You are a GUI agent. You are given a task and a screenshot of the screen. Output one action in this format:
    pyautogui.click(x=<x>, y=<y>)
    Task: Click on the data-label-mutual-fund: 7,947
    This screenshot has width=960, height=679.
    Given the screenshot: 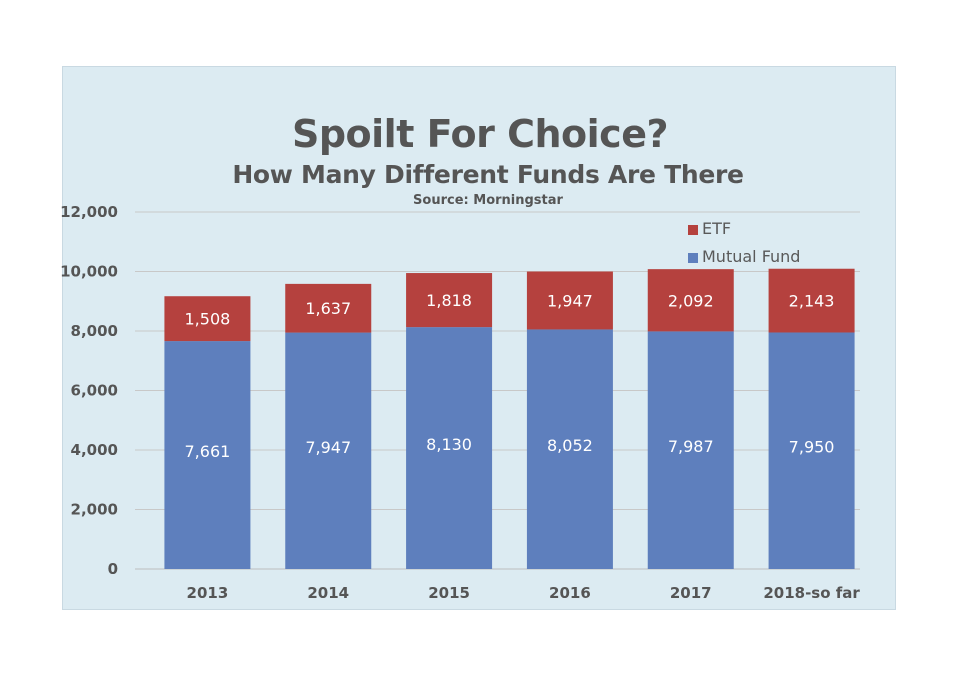 What is the action you would take?
    pyautogui.click(x=328, y=447)
    